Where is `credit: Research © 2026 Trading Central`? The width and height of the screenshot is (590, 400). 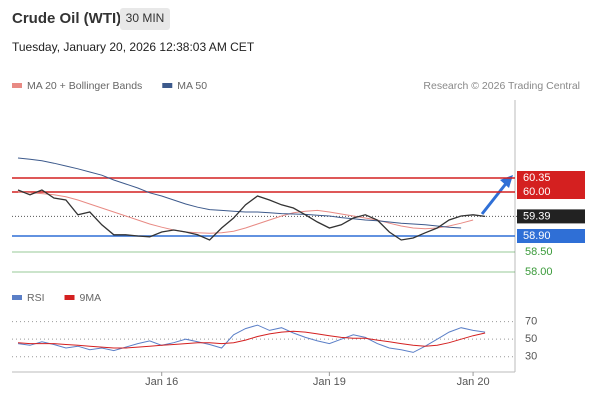 credit: Research © 2026 Trading Central is located at coordinates (501, 86).